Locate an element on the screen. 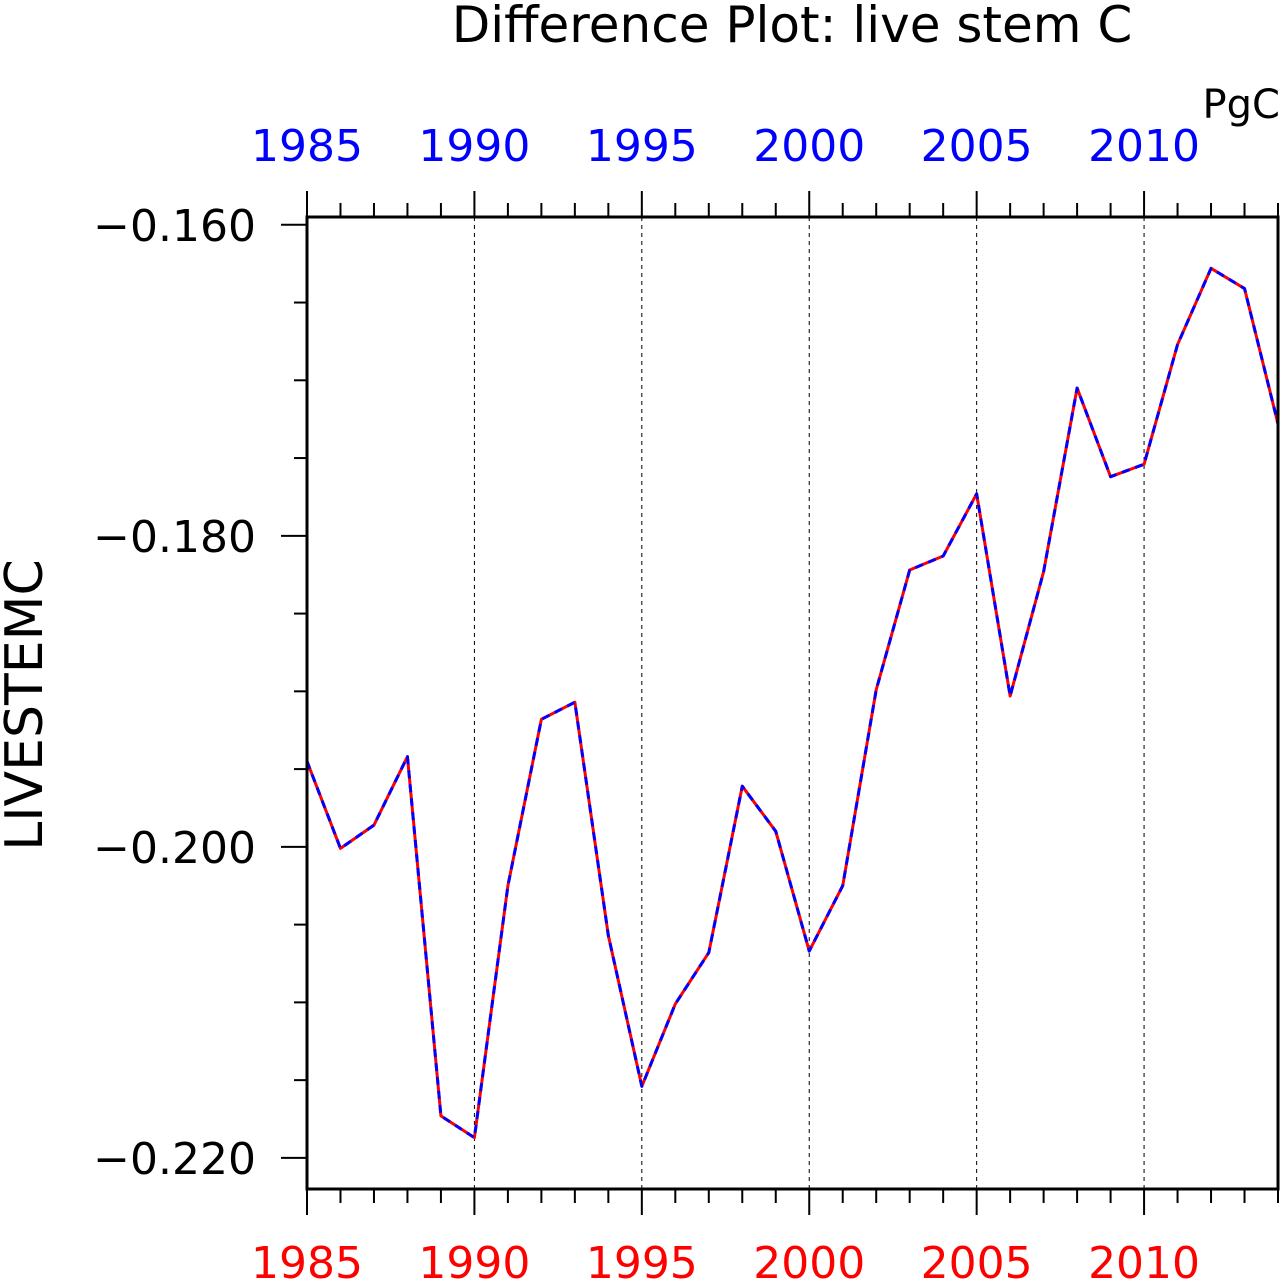  y-tick-label: −0.160 is located at coordinates (174, 226).